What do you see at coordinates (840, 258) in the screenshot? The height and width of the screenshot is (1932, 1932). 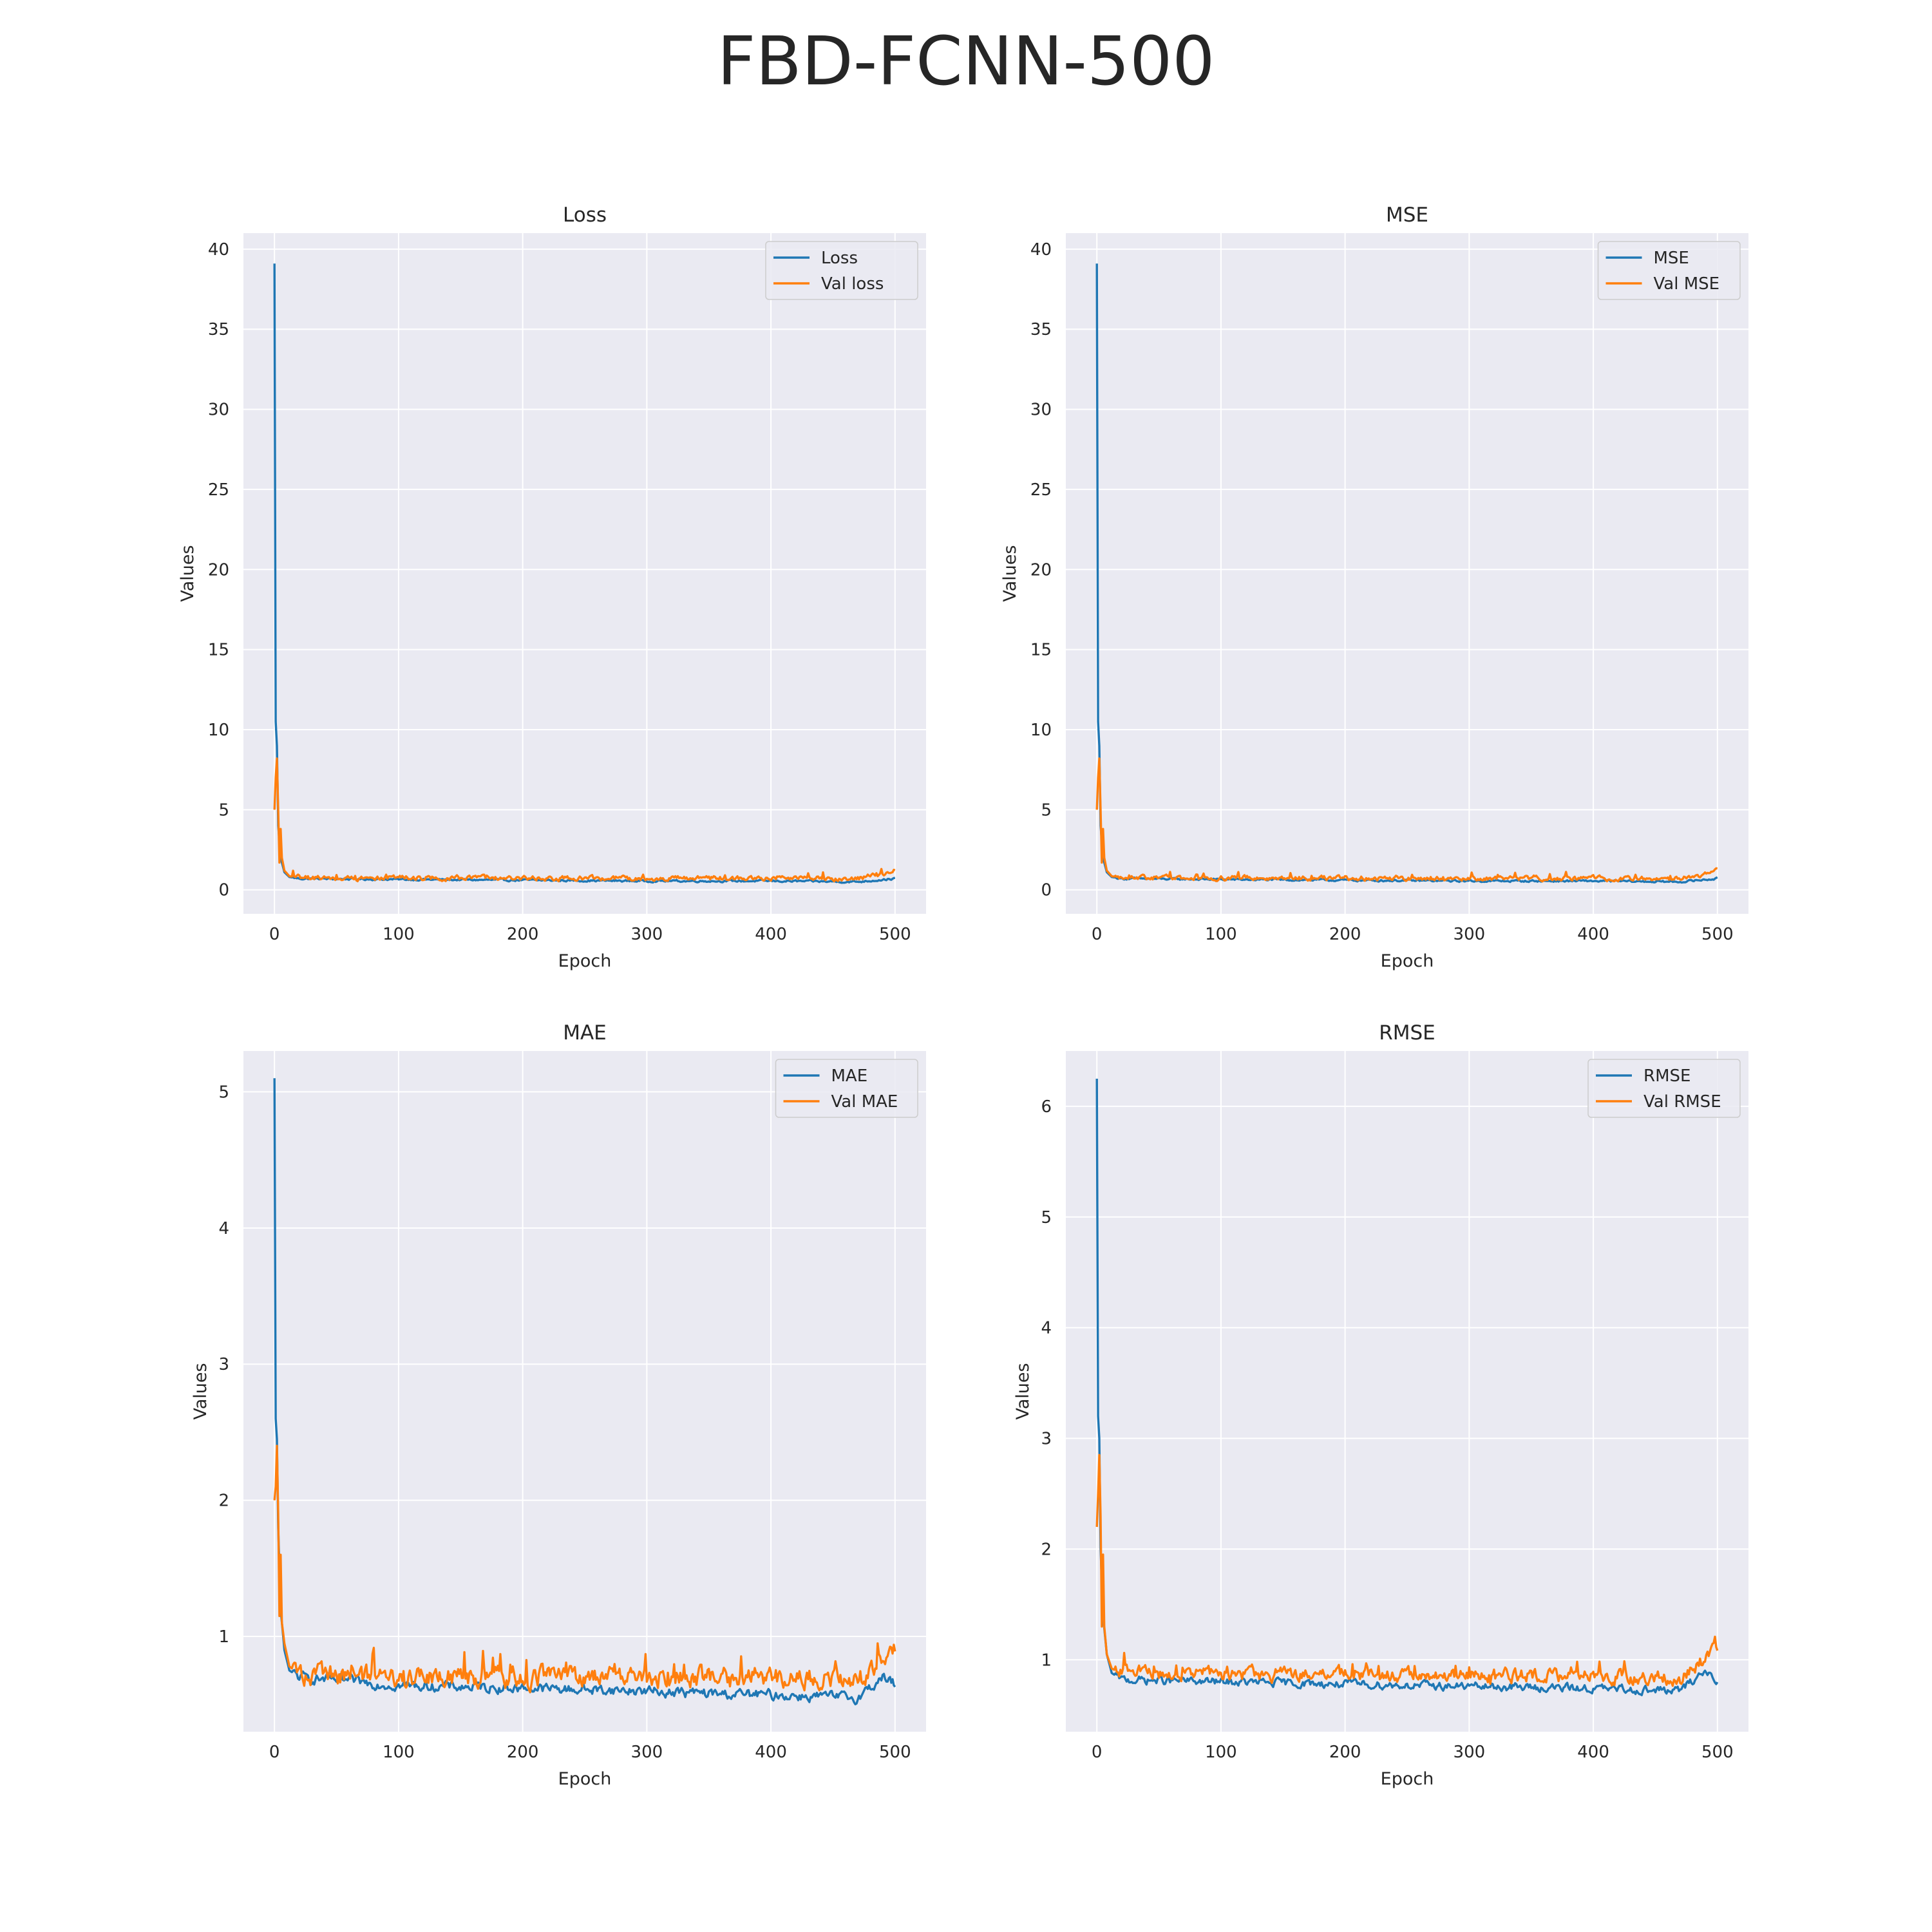 I see `legend-label: Loss` at bounding box center [840, 258].